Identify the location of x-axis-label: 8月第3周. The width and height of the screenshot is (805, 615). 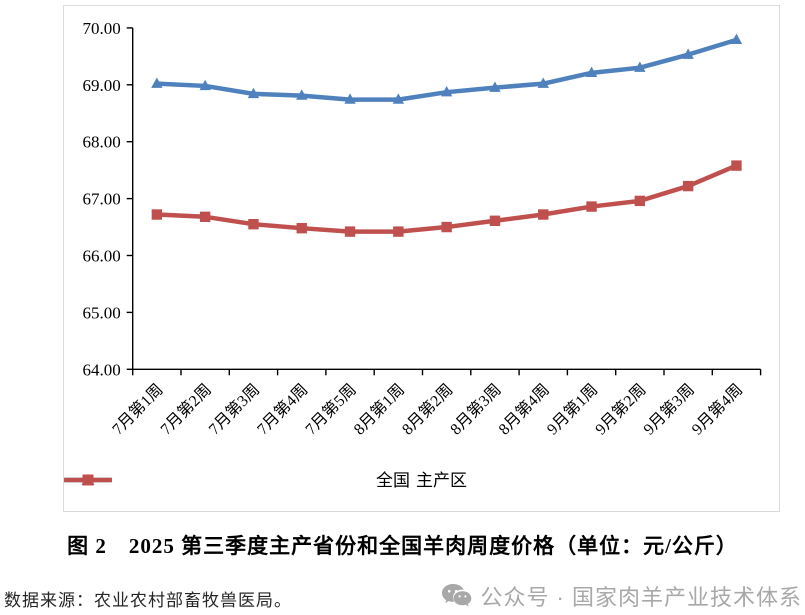
(476, 409).